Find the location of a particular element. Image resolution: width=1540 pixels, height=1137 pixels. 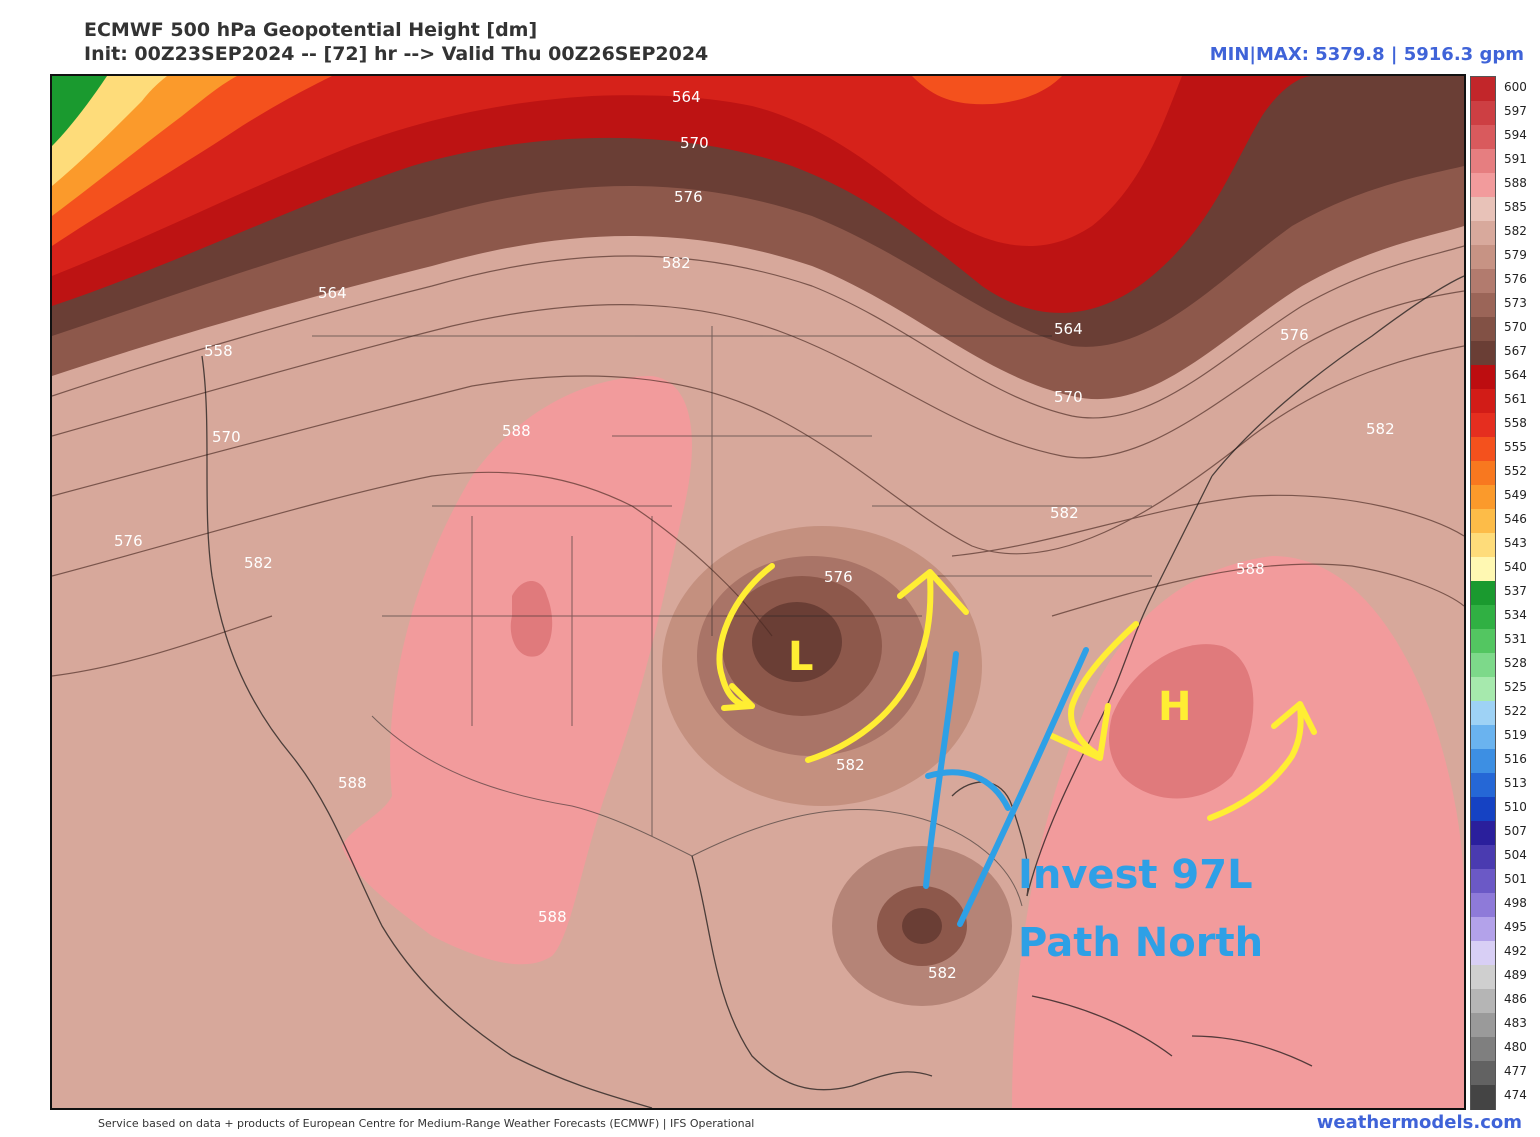

high-center-label: H is located at coordinates (1174, 707).